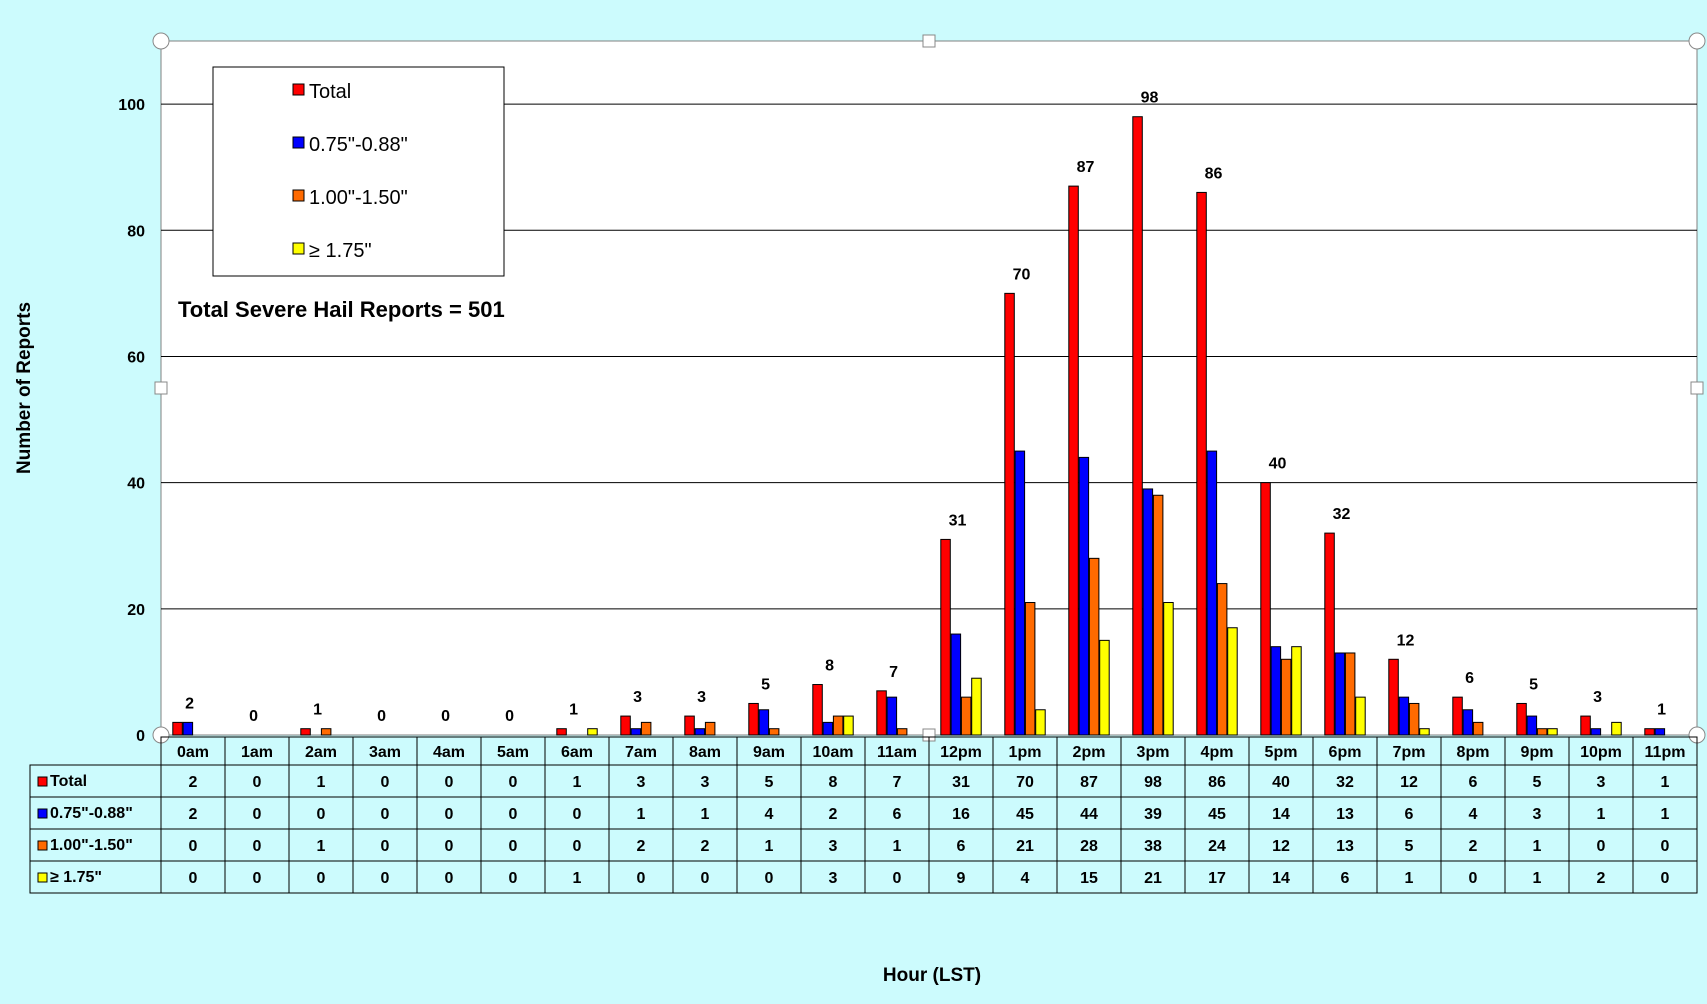 The width and height of the screenshot is (1707, 1004). Describe the element at coordinates (449, 752) in the screenshot. I see `x-tick-label: 4am` at that location.